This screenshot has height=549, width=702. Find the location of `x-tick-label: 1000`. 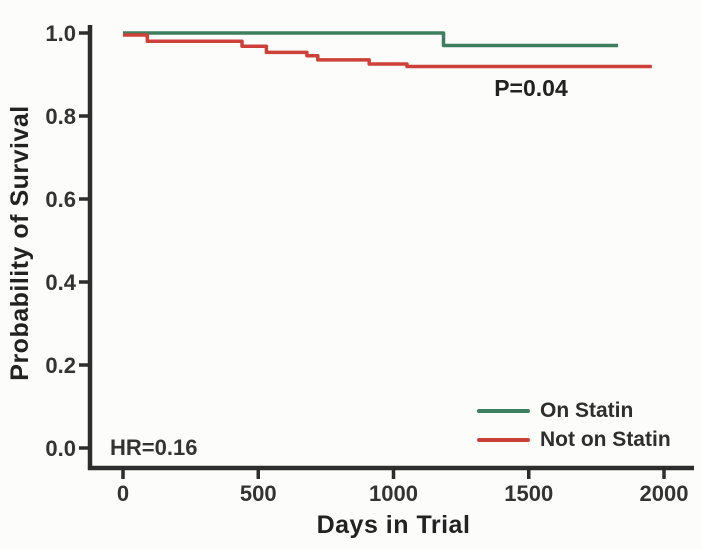

x-tick-label: 1000 is located at coordinates (393, 493).